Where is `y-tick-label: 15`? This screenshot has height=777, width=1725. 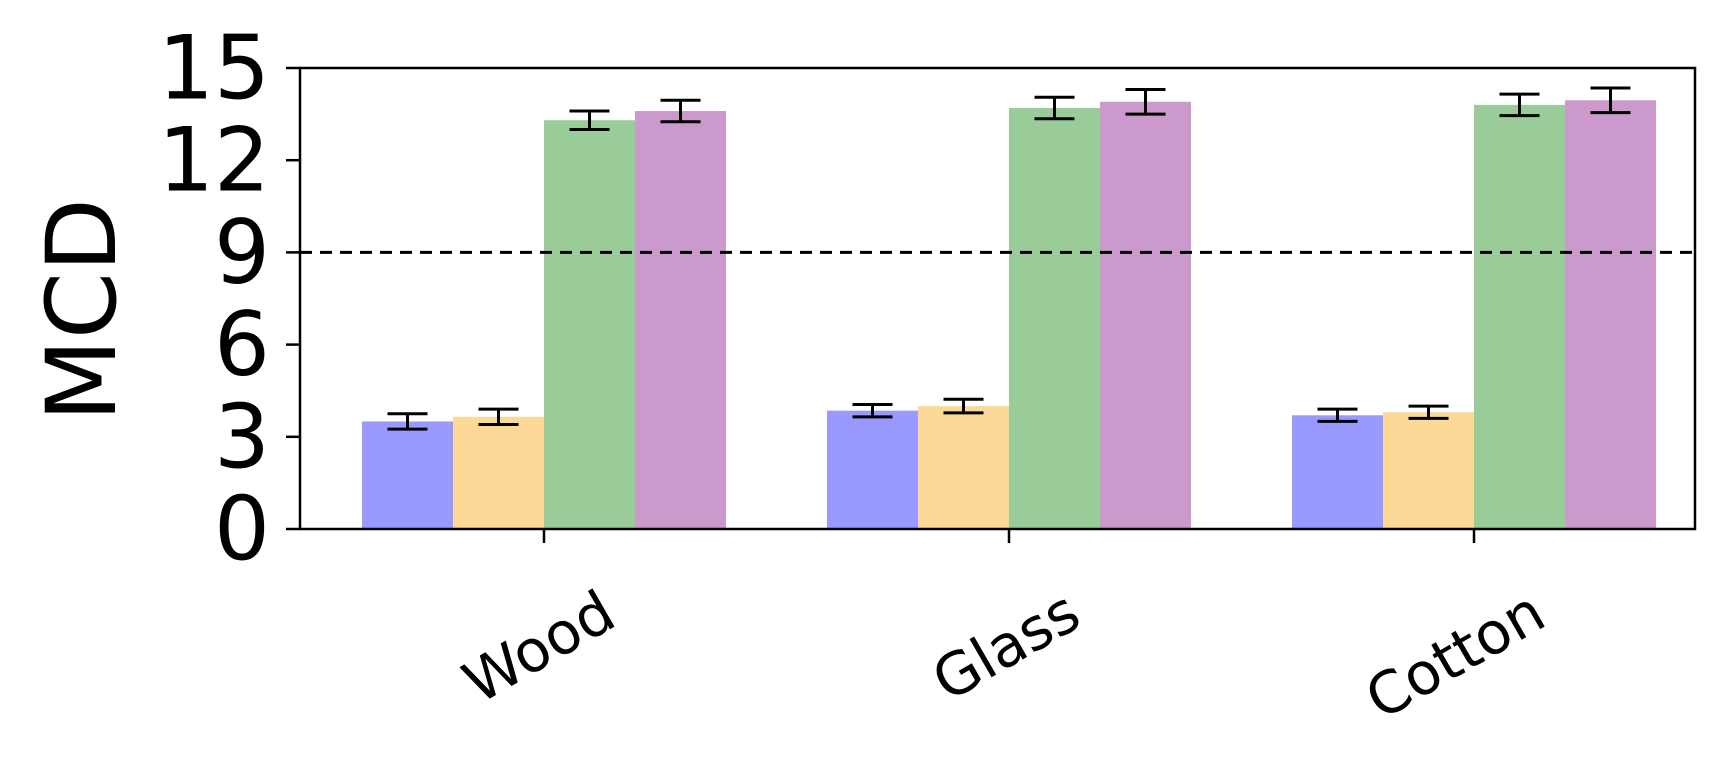
y-tick-label: 15 is located at coordinates (214, 68).